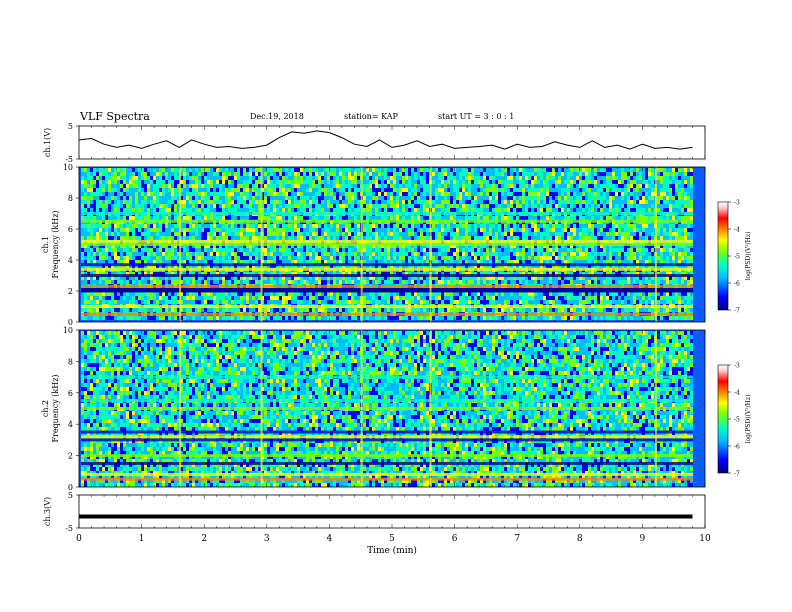  I want to click on header-start-time: start UT = 3 : 0 : 1, so click(476, 116).